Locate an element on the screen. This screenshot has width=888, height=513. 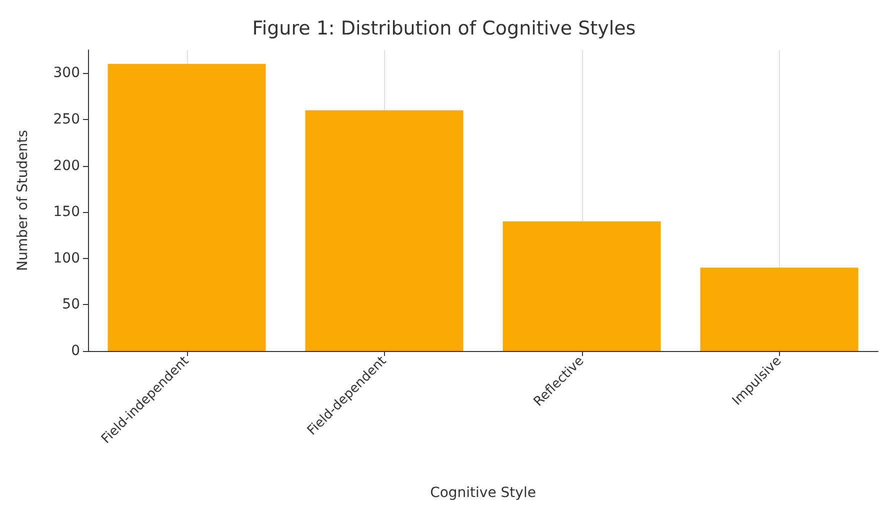
chart-title: Figure 1: Distribution of Cognitive Styles is located at coordinates (444, 29).